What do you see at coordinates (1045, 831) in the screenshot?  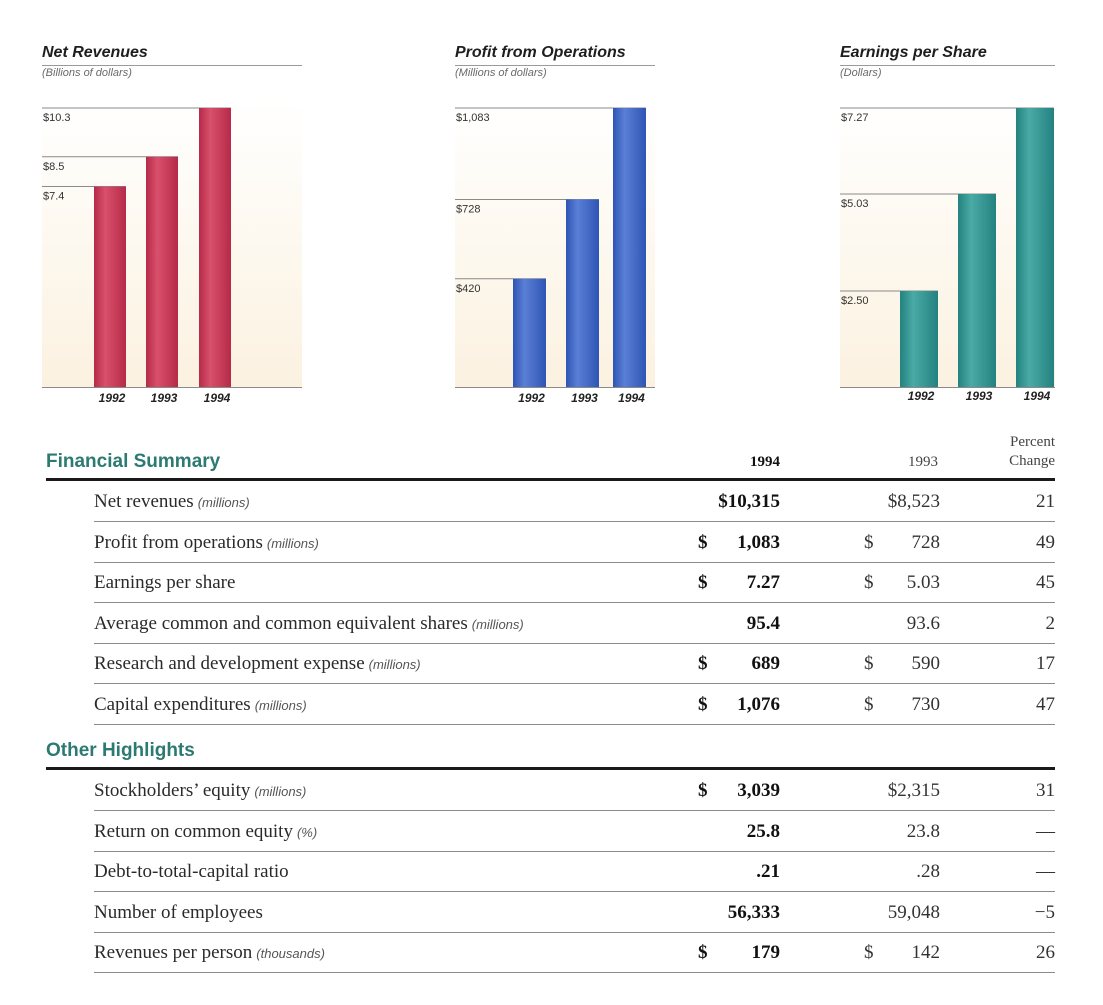 I see `percent-change: —` at bounding box center [1045, 831].